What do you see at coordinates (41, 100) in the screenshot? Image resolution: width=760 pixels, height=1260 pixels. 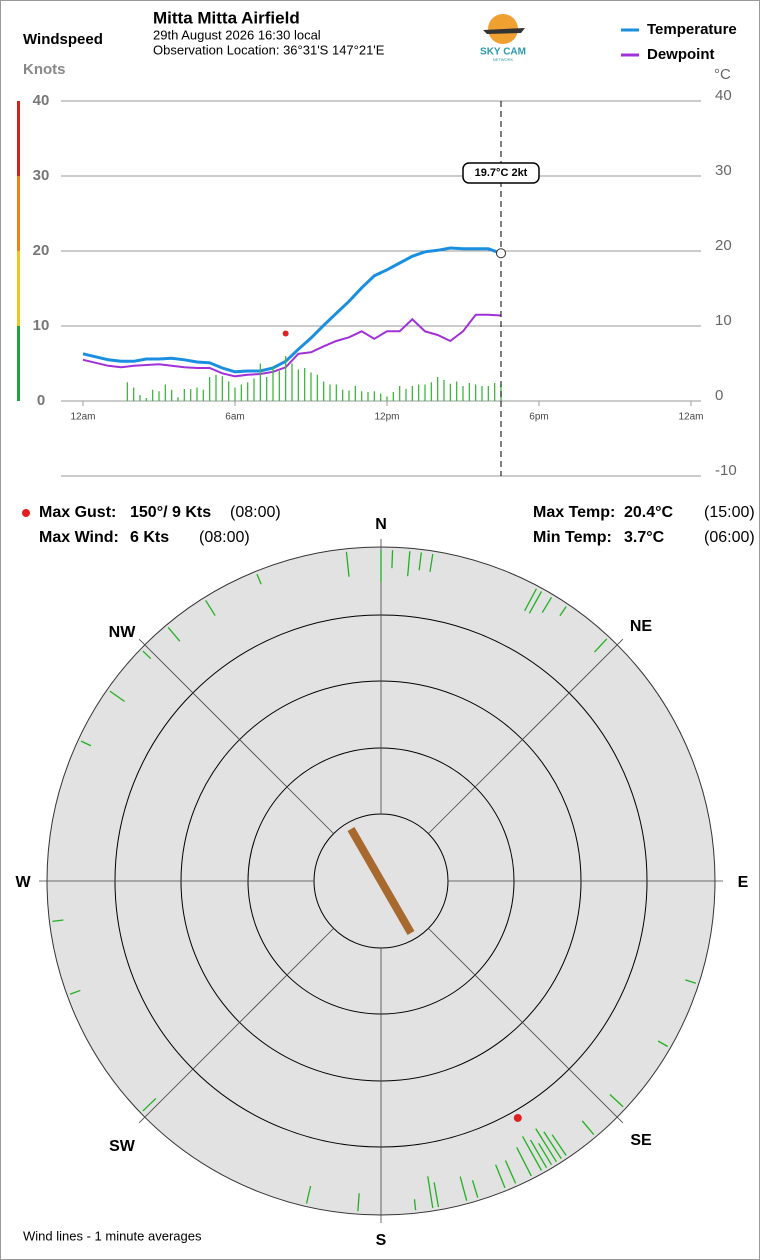 I see `y-tick-label: 40` at bounding box center [41, 100].